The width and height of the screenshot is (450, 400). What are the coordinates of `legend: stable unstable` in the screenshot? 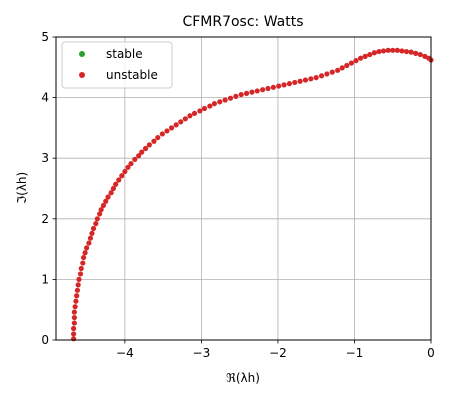 It's located at (117, 65).